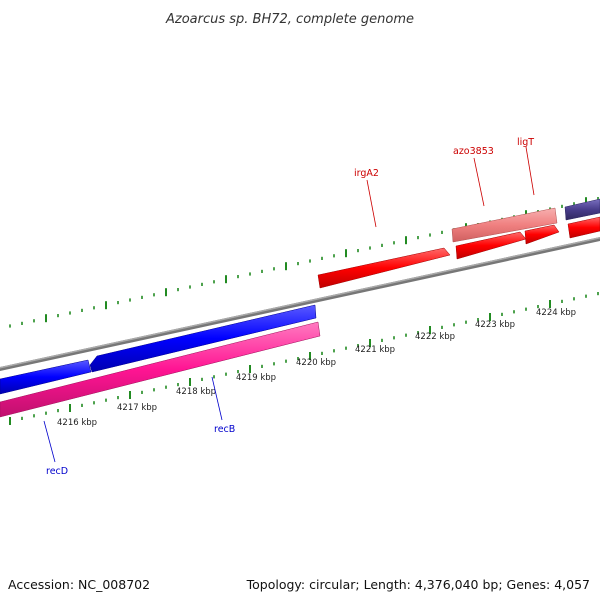  What do you see at coordinates (57, 471) in the screenshot?
I see `gene-label-recD: recD` at bounding box center [57, 471].